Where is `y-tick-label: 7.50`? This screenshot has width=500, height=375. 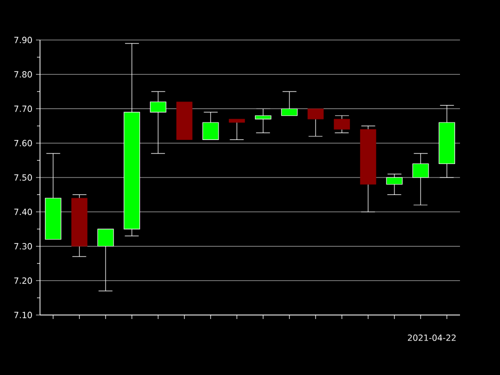 y-tick-label: 7.50 is located at coordinates (23, 177).